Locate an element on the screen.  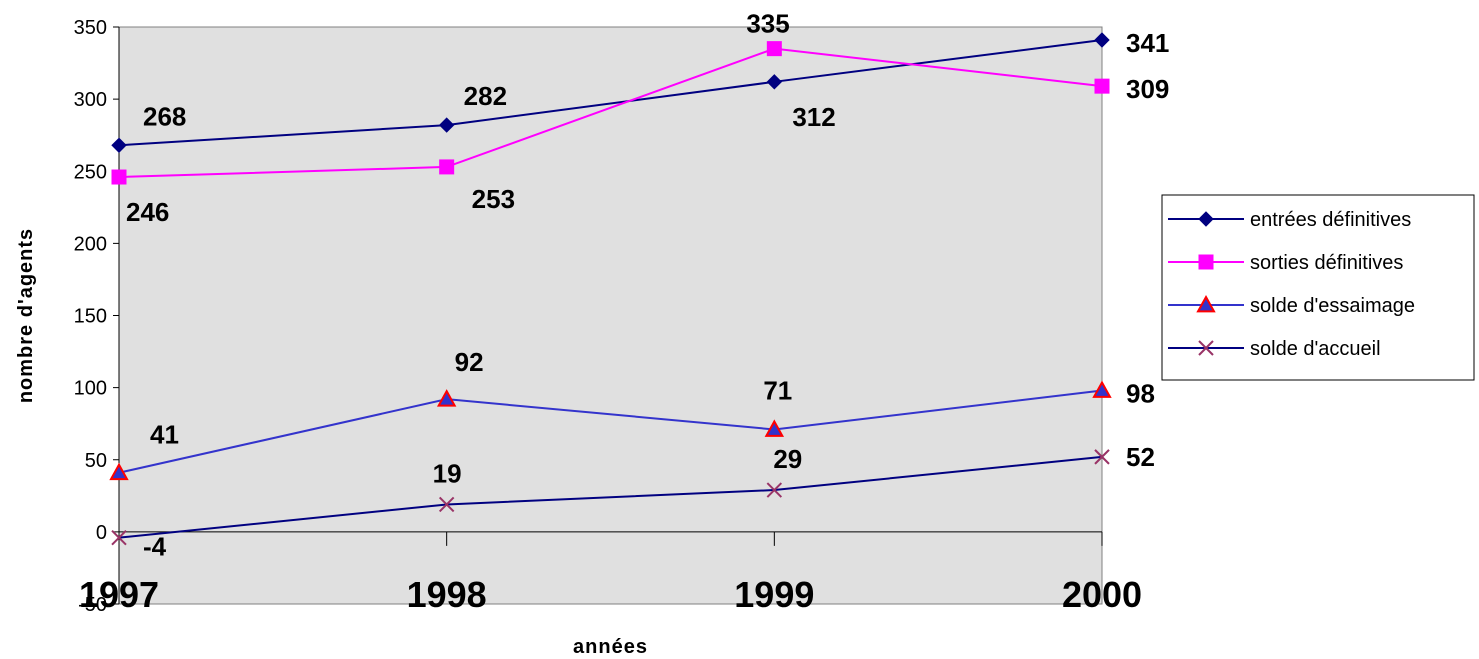
y-tick-label: 100 is located at coordinates (90, 389).